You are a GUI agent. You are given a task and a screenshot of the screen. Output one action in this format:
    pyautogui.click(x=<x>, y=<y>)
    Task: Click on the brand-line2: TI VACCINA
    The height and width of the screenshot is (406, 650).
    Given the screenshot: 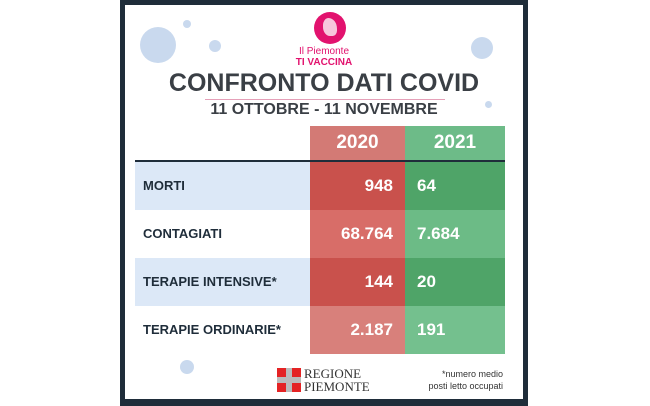 What is the action you would take?
    pyautogui.click(x=324, y=62)
    